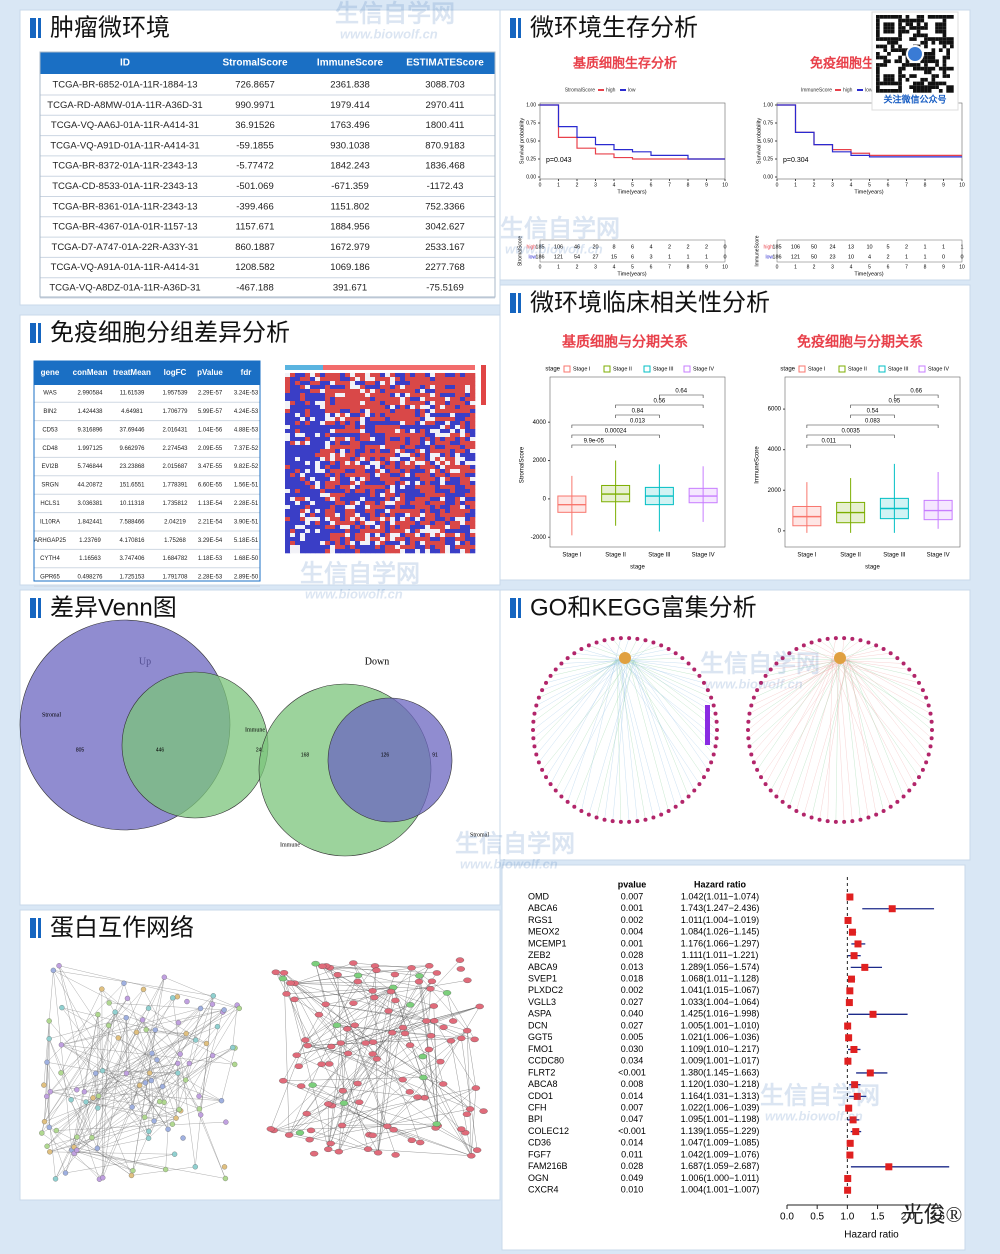 The width and height of the screenshot is (1000, 1254). I want to click on table-cell: 870.9183, so click(445, 145).